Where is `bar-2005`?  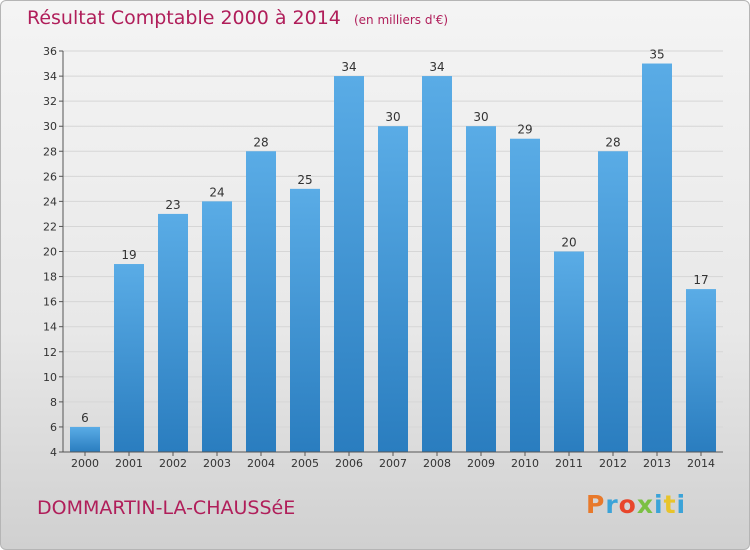
bar-2005 is located at coordinates (305, 320).